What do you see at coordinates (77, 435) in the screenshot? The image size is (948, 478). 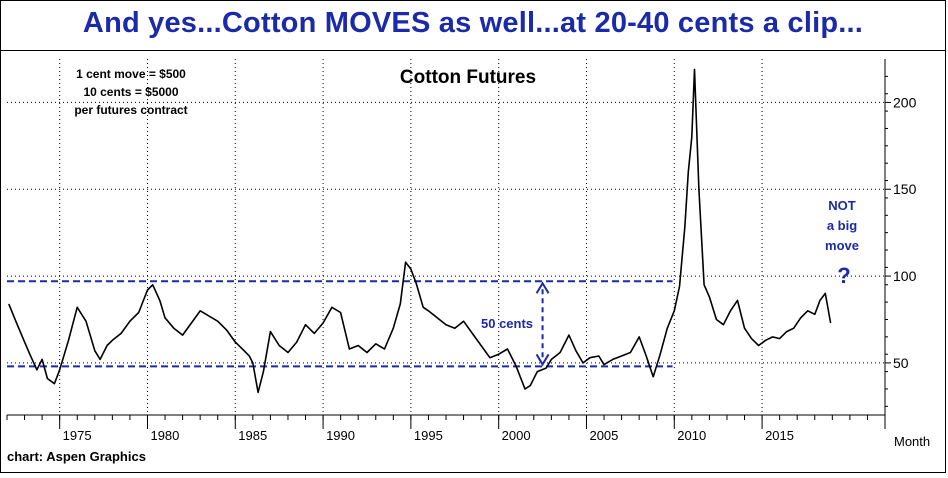 I see `x-tick-label: 1975` at bounding box center [77, 435].